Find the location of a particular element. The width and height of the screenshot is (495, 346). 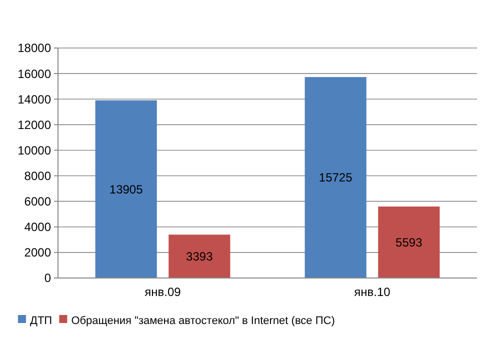

y-tick-label: 2000 is located at coordinates (38, 253).